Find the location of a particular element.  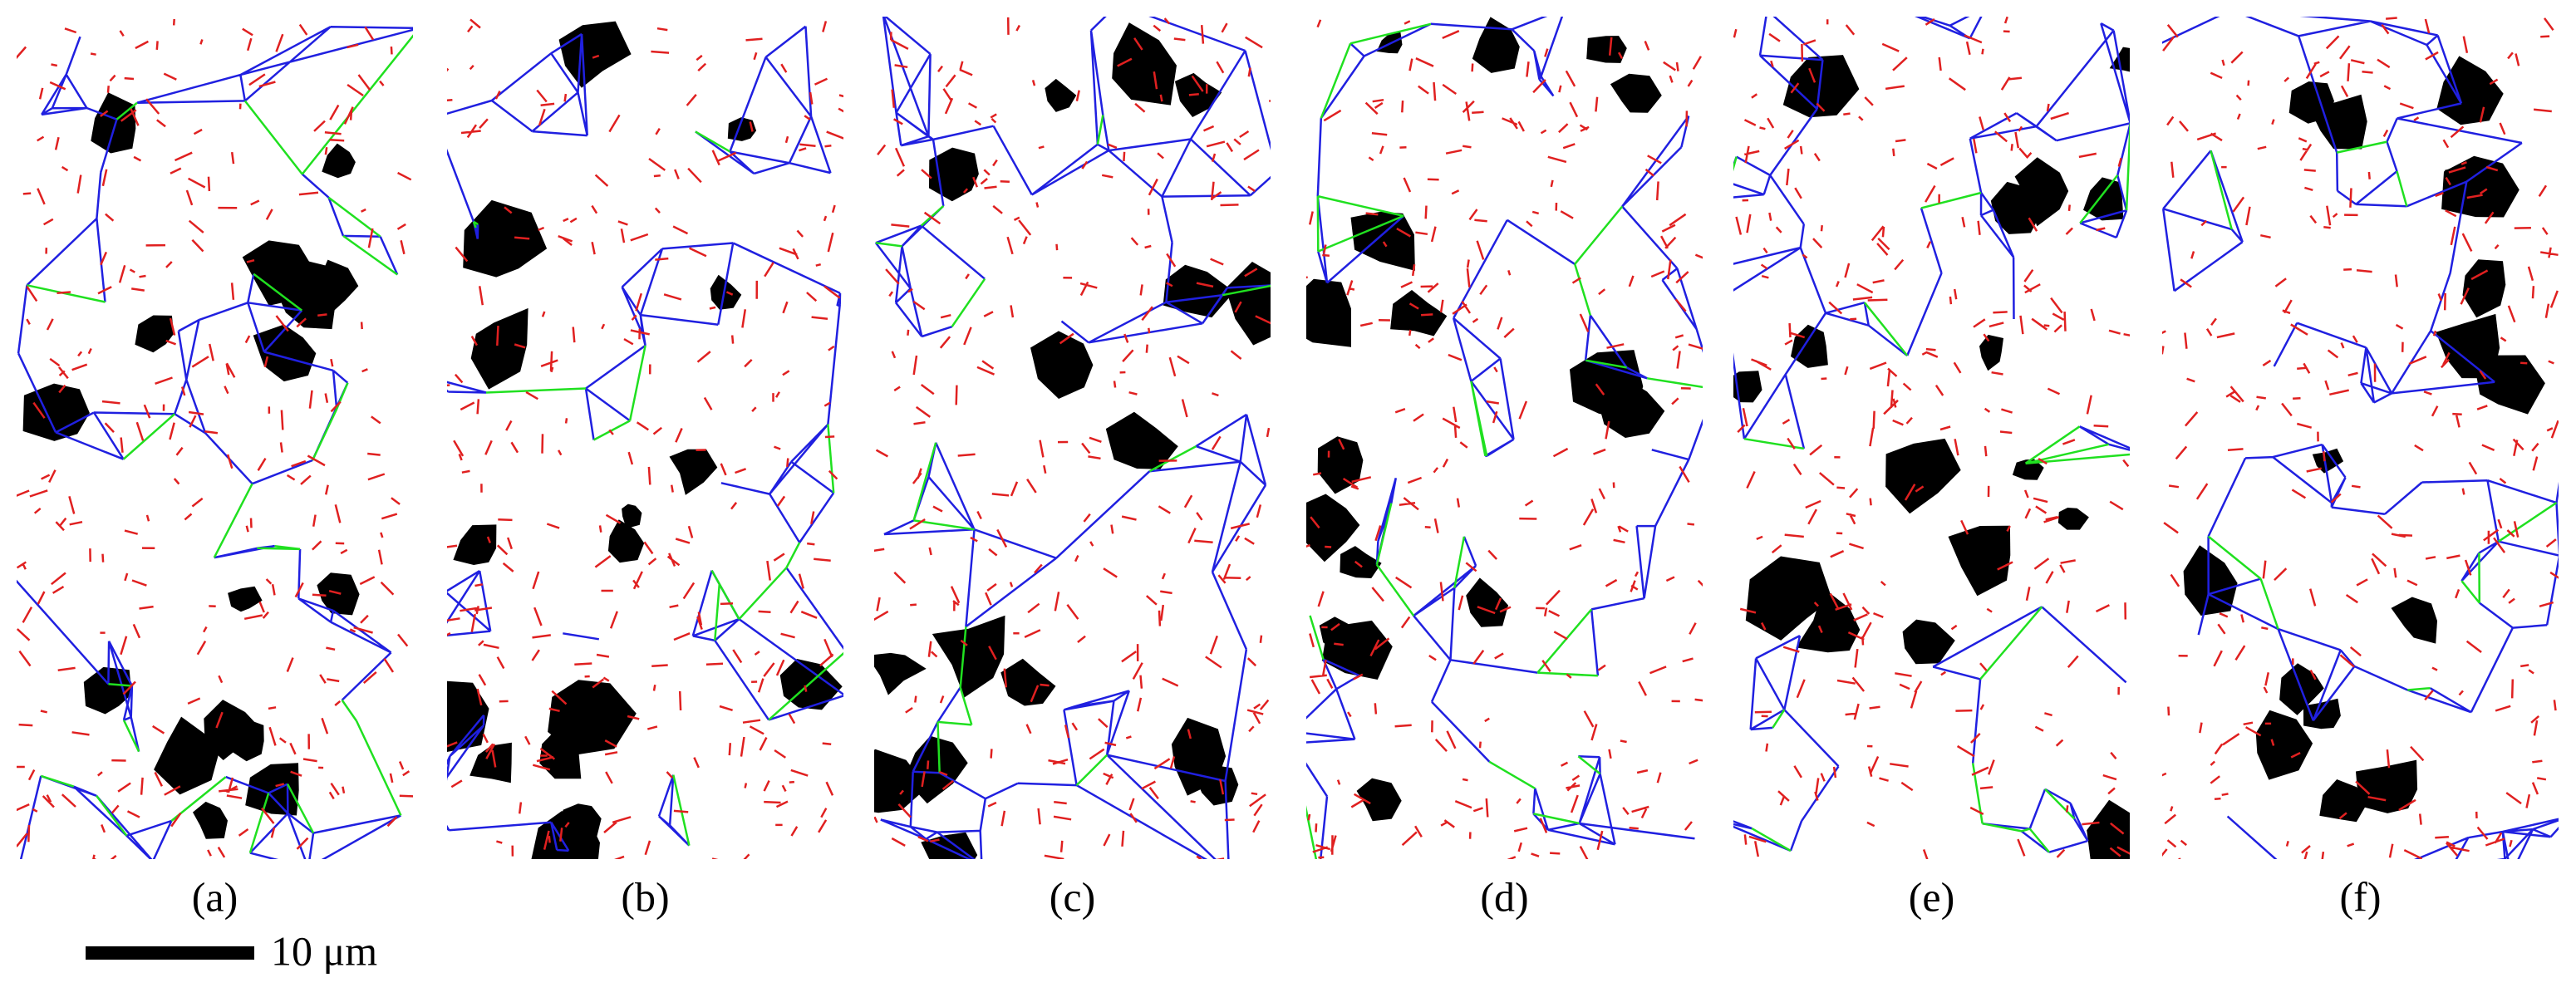

scale-bar-label: 10 μm is located at coordinates (324, 950).